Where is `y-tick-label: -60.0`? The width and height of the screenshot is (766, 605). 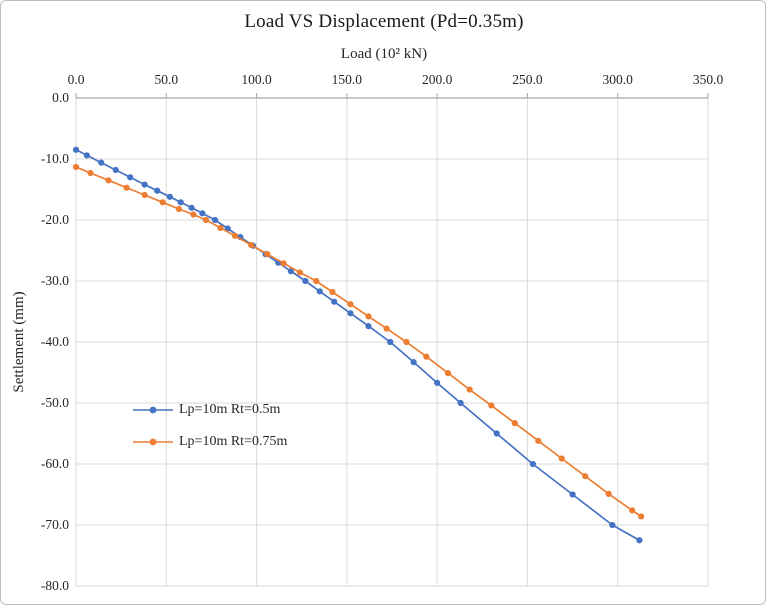
y-tick-label: -60.0 is located at coordinates (55, 463).